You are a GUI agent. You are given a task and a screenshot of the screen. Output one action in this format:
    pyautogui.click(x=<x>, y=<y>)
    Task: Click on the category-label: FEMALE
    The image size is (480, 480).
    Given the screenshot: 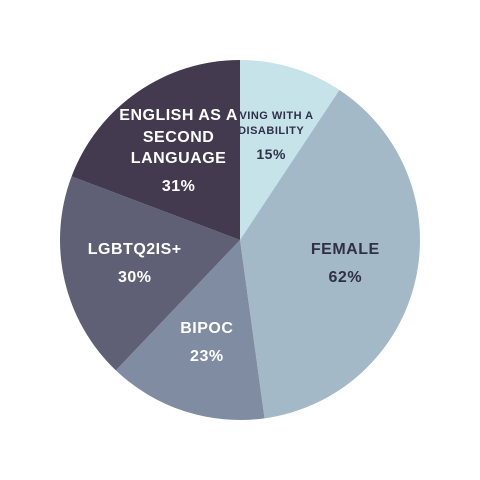 What is the action you would take?
    pyautogui.click(x=345, y=250)
    